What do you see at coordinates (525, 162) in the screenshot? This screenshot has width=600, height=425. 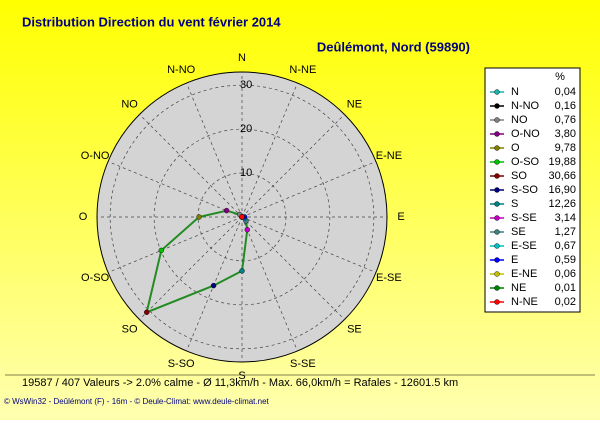 I see `legend-label: O-SO` at bounding box center [525, 162].